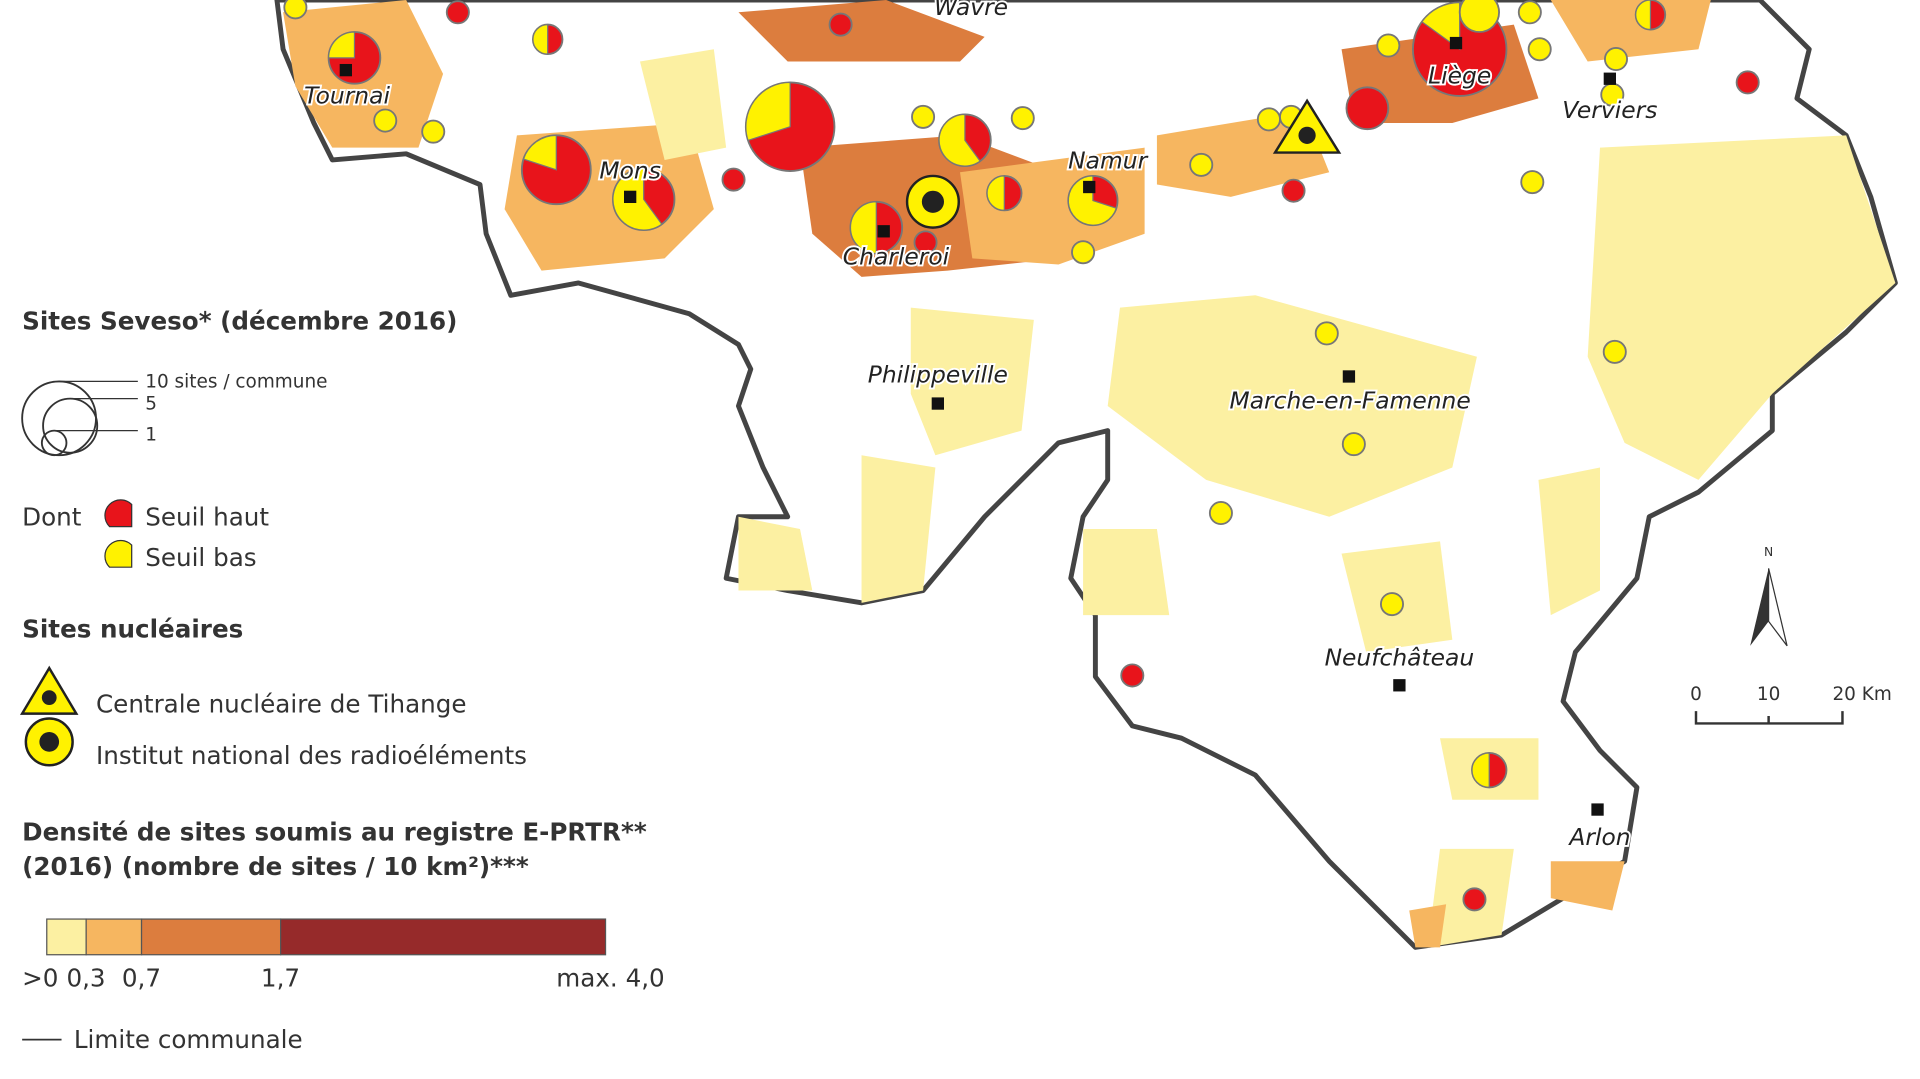  I want to click on city-label: Liège, so click(1459, 76).